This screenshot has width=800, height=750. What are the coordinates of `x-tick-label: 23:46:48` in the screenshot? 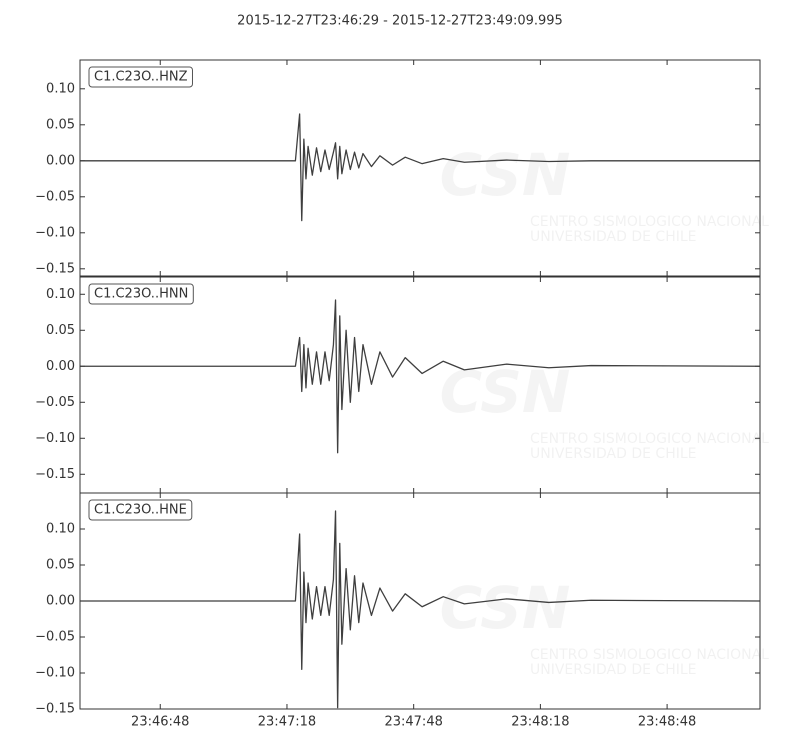 It's located at (160, 722).